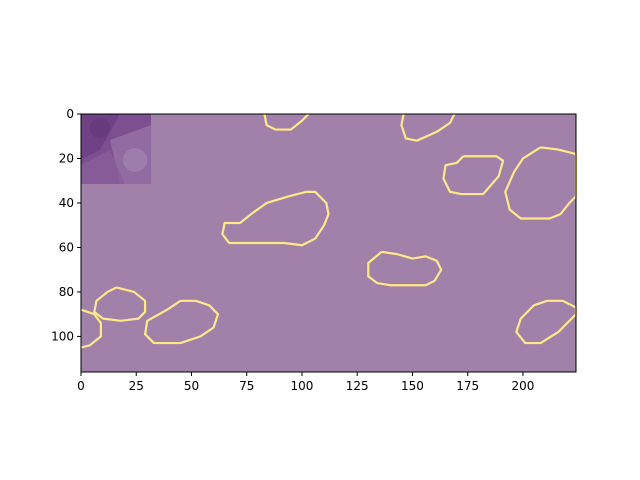  Describe the element at coordinates (191, 386) in the screenshot. I see `x-tick-label: 50` at that location.